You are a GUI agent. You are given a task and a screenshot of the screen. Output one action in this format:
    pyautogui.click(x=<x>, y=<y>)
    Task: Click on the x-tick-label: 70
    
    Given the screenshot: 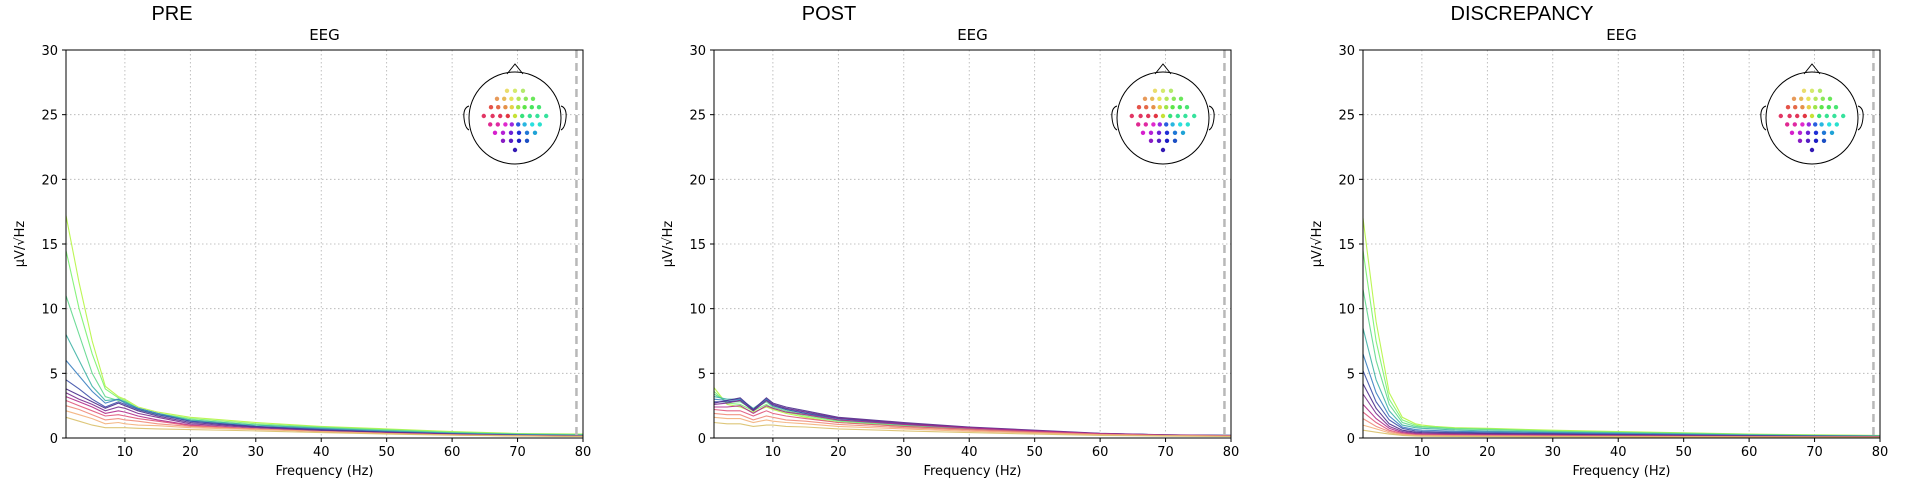 What is the action you would take?
    pyautogui.click(x=1814, y=452)
    